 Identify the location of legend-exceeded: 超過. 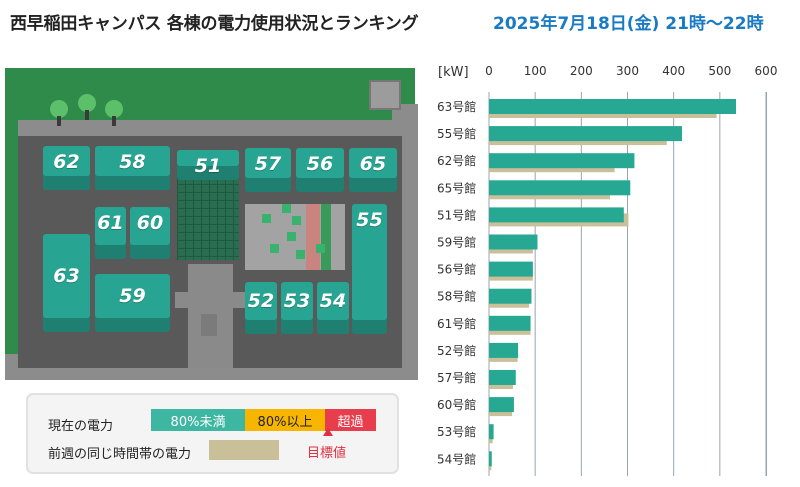
(350, 420).